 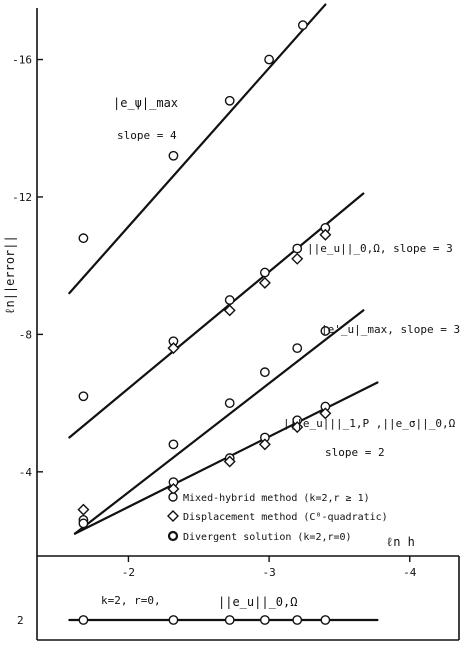 What do you see at coordinates (390, 329) in the screenshot?
I see `eup-label: |e'_u|_max, slope = 3` at bounding box center [390, 329].